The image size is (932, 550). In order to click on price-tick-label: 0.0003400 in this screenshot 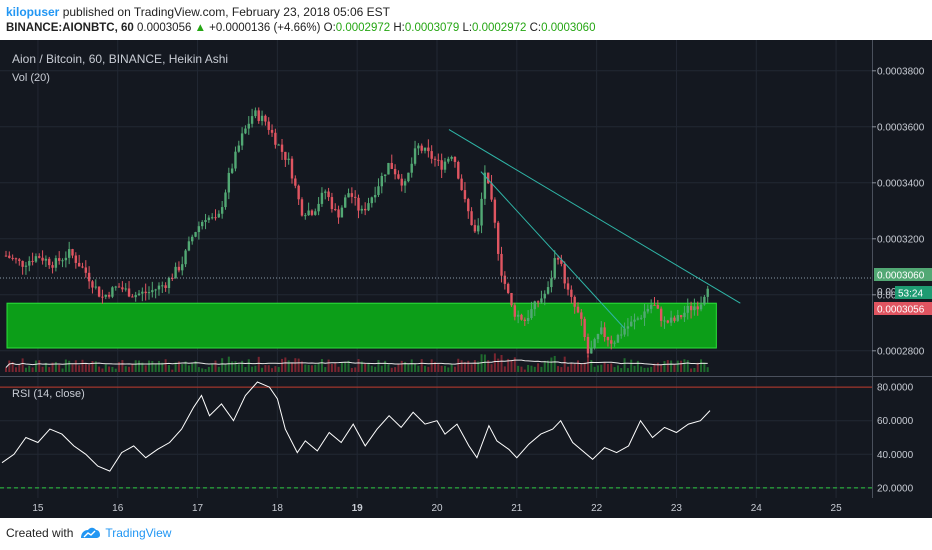, I will do `click(901, 183)`.